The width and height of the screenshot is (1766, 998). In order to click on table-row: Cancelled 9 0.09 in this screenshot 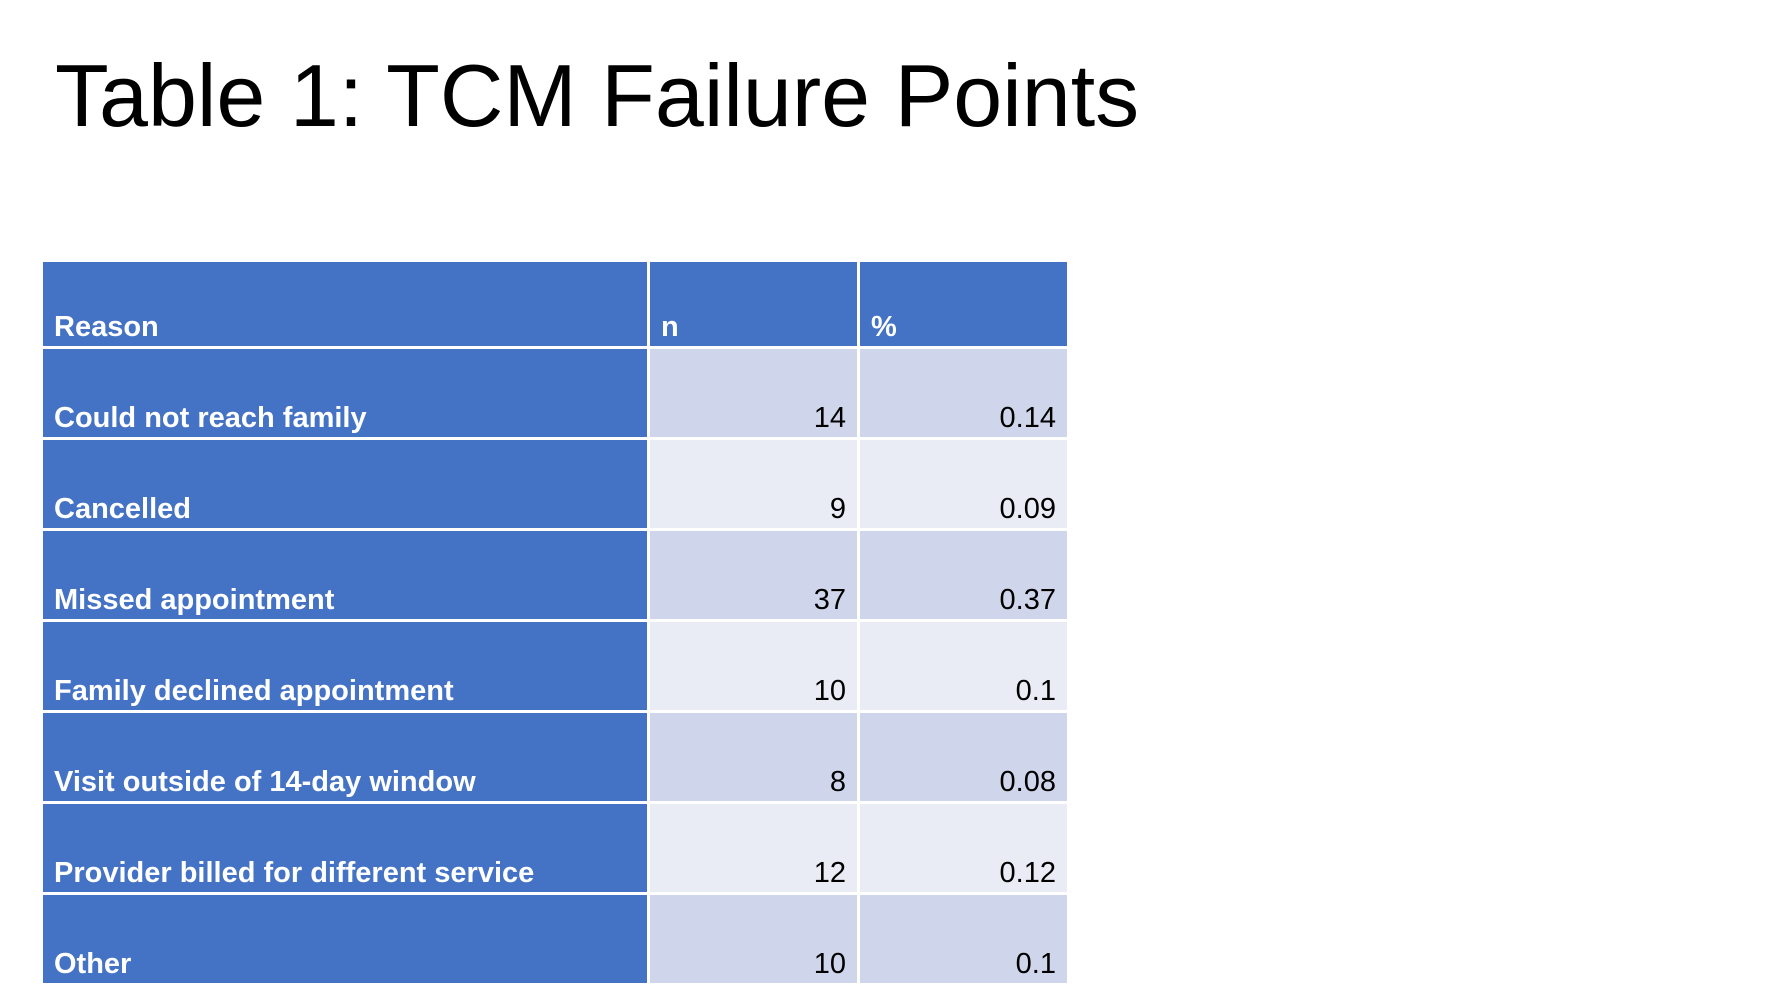, I will do `click(555, 484)`.